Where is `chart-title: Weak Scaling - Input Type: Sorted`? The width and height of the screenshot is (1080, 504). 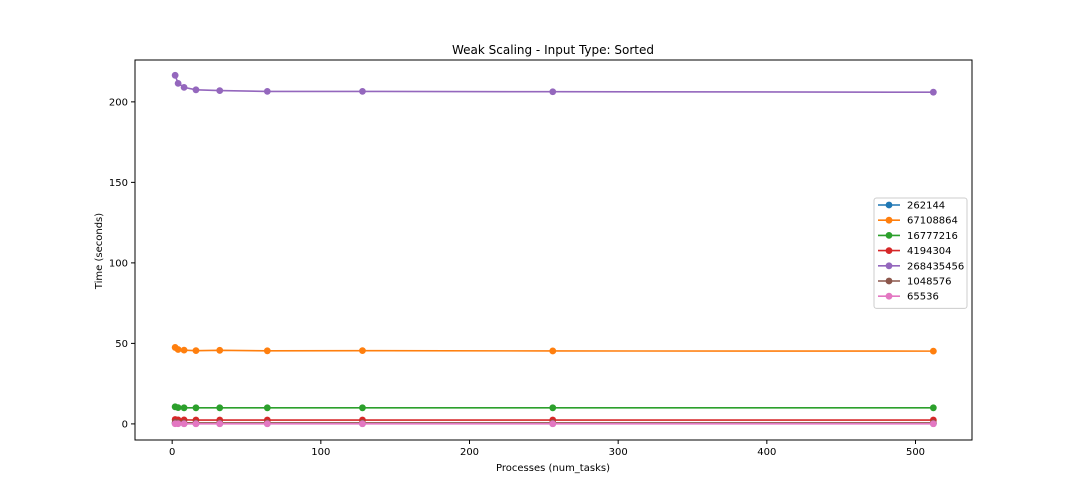
chart-title: Weak Scaling - Input Type: Sorted is located at coordinates (553, 50).